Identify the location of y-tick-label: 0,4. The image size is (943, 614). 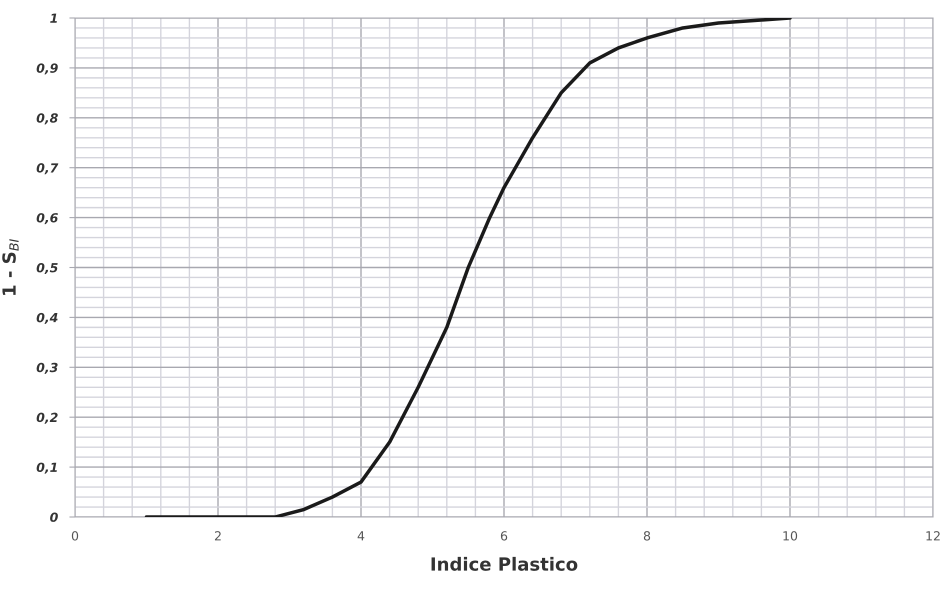
(47, 318).